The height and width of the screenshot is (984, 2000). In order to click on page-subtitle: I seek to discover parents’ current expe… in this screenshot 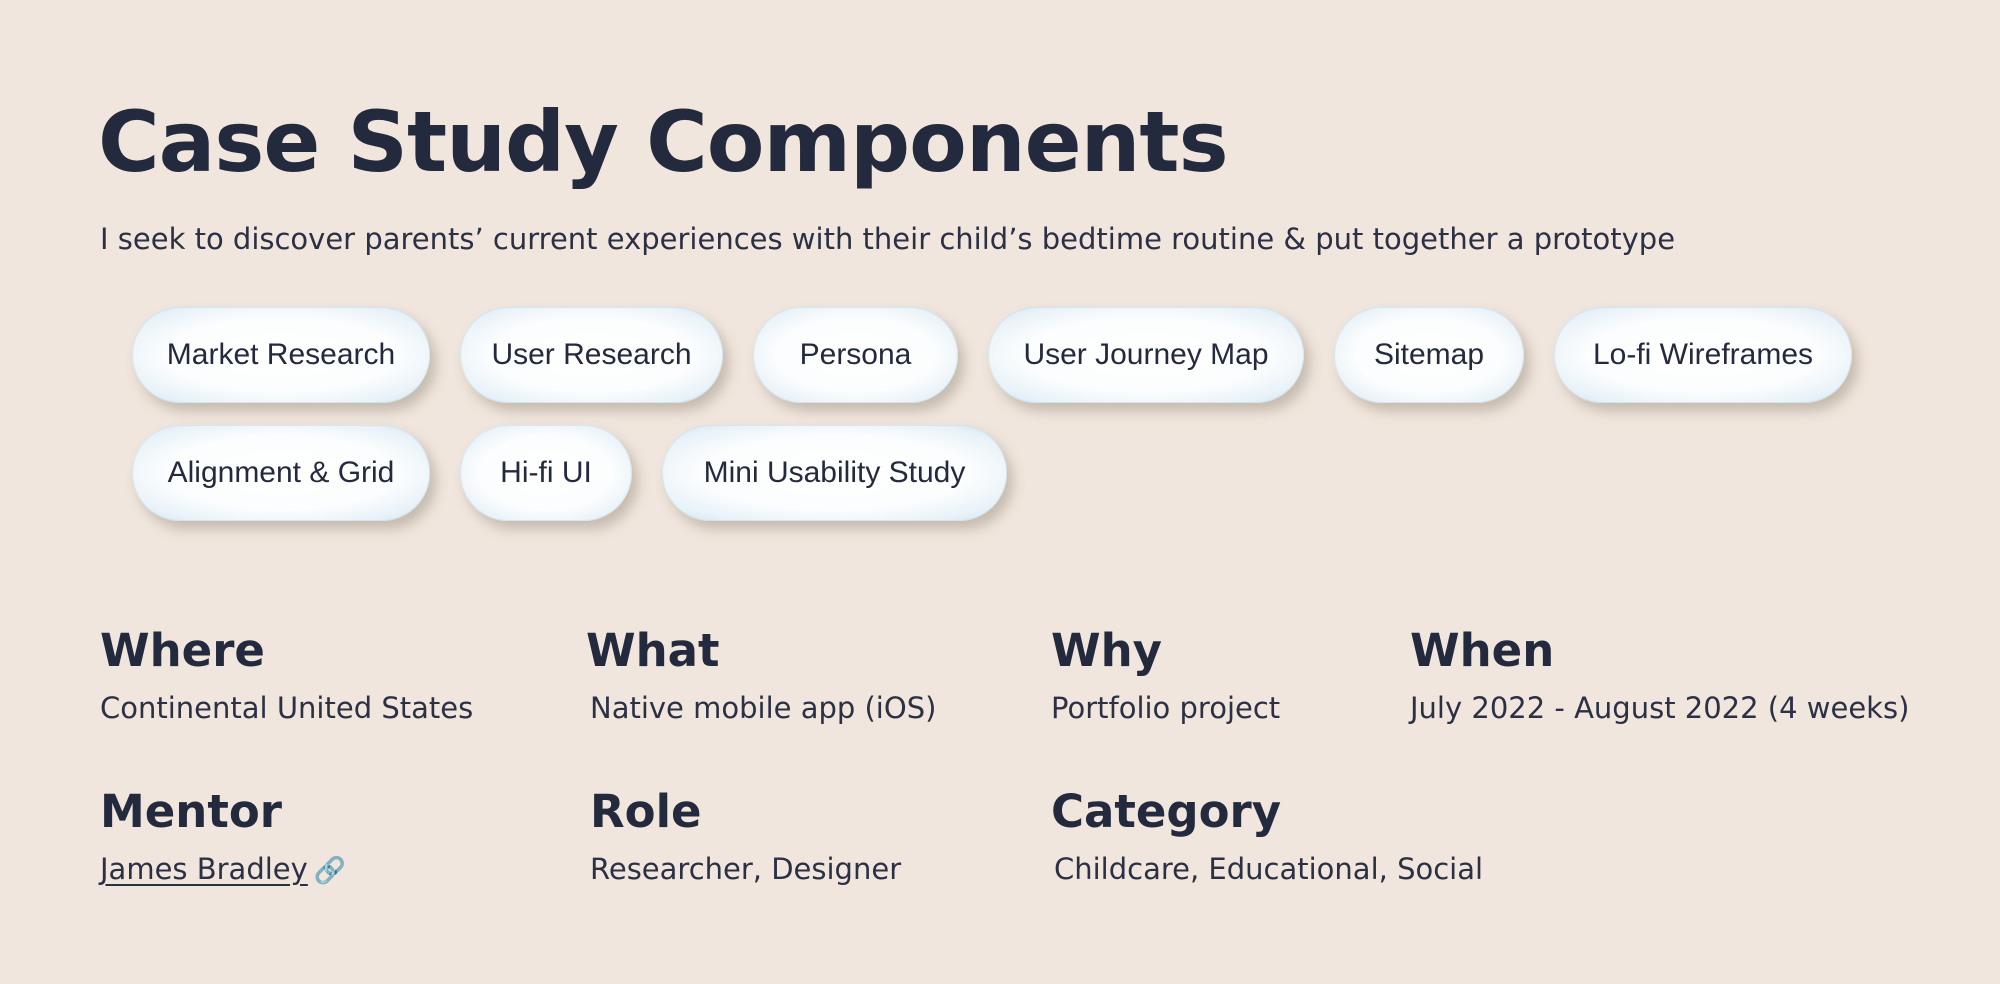, I will do `click(888, 239)`.